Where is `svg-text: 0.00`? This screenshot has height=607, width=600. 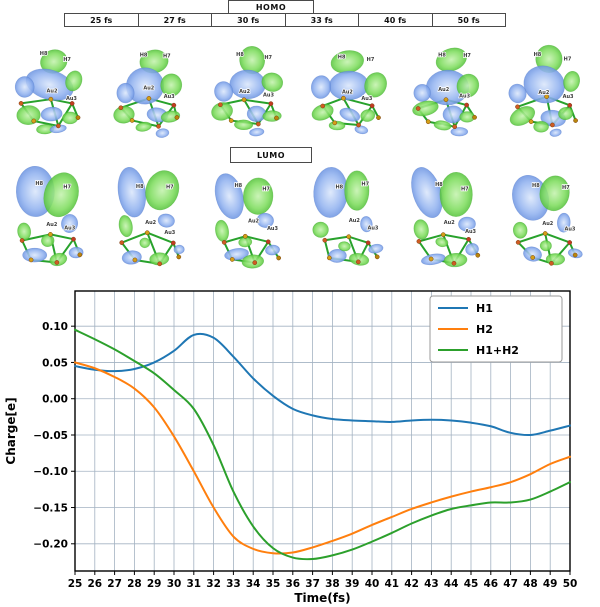
svg-text: 0.00 is located at coordinates (55, 400).